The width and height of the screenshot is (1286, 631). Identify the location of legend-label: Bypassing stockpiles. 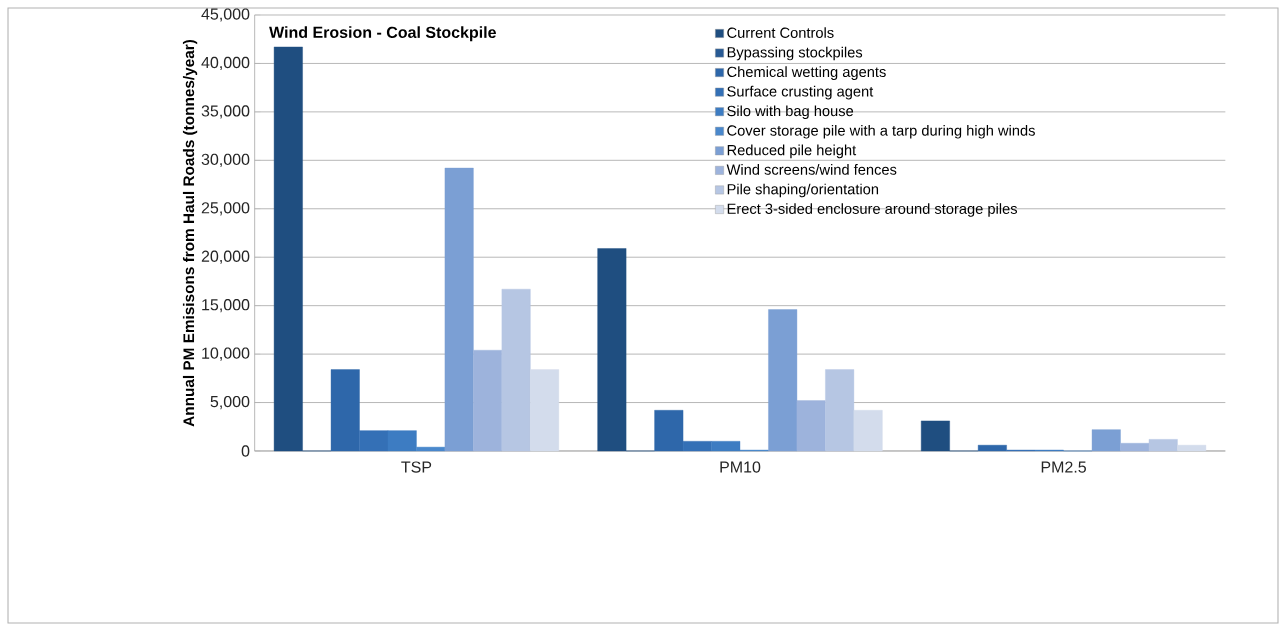
(795, 53).